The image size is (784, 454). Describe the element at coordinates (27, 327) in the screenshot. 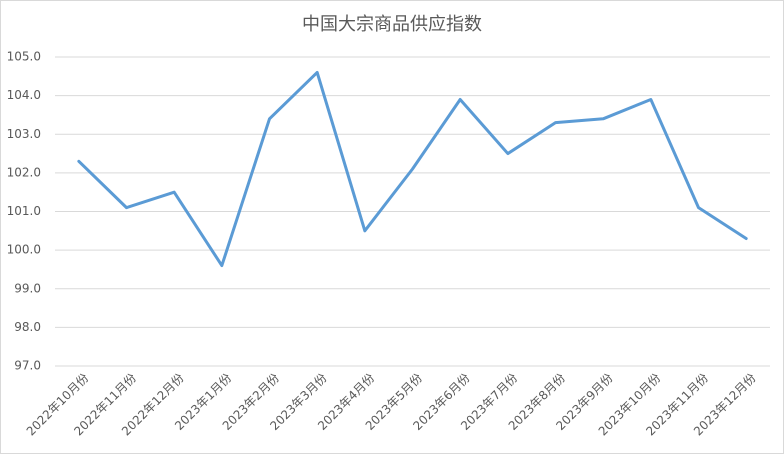

I see `y-tick-label: 98.0` at that location.